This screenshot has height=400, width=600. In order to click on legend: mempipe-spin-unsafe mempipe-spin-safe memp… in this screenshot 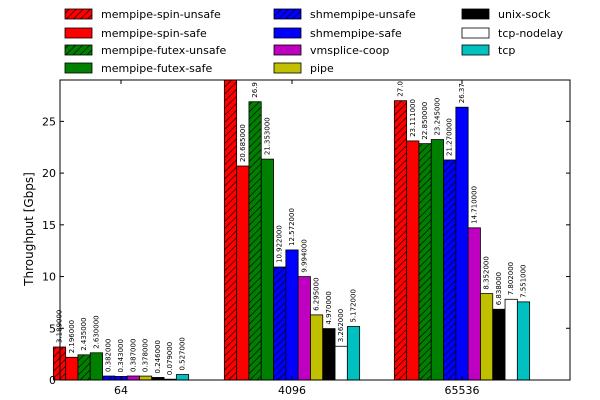, I will do `click(314, 41)`.